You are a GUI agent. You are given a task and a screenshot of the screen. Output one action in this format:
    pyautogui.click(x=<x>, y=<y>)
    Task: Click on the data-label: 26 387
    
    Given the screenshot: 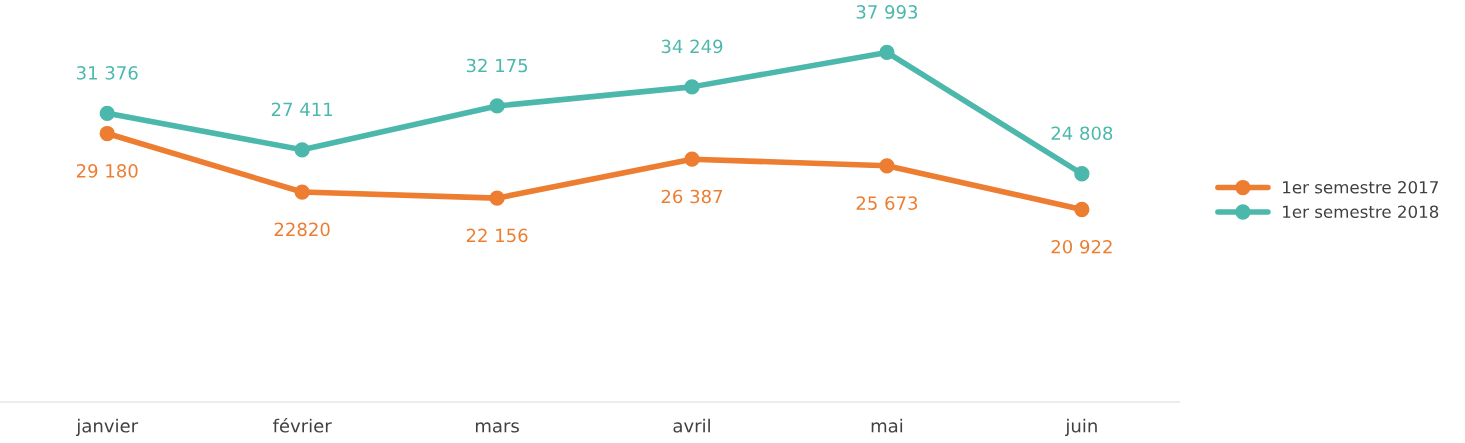 What is the action you would take?
    pyautogui.click(x=692, y=196)
    